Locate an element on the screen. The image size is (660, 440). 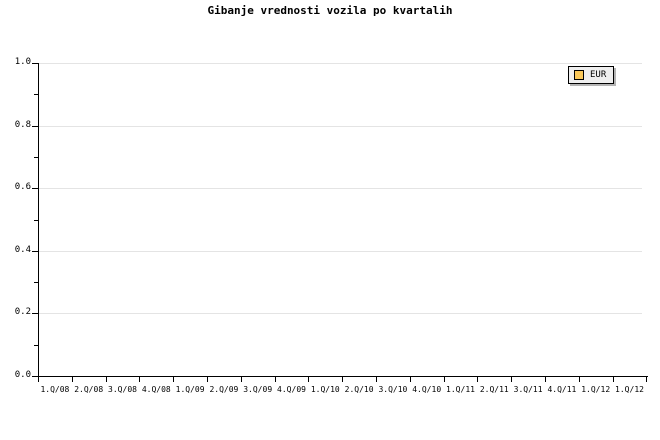
y-axis-tick-label: 0.4 is located at coordinates (22, 249).